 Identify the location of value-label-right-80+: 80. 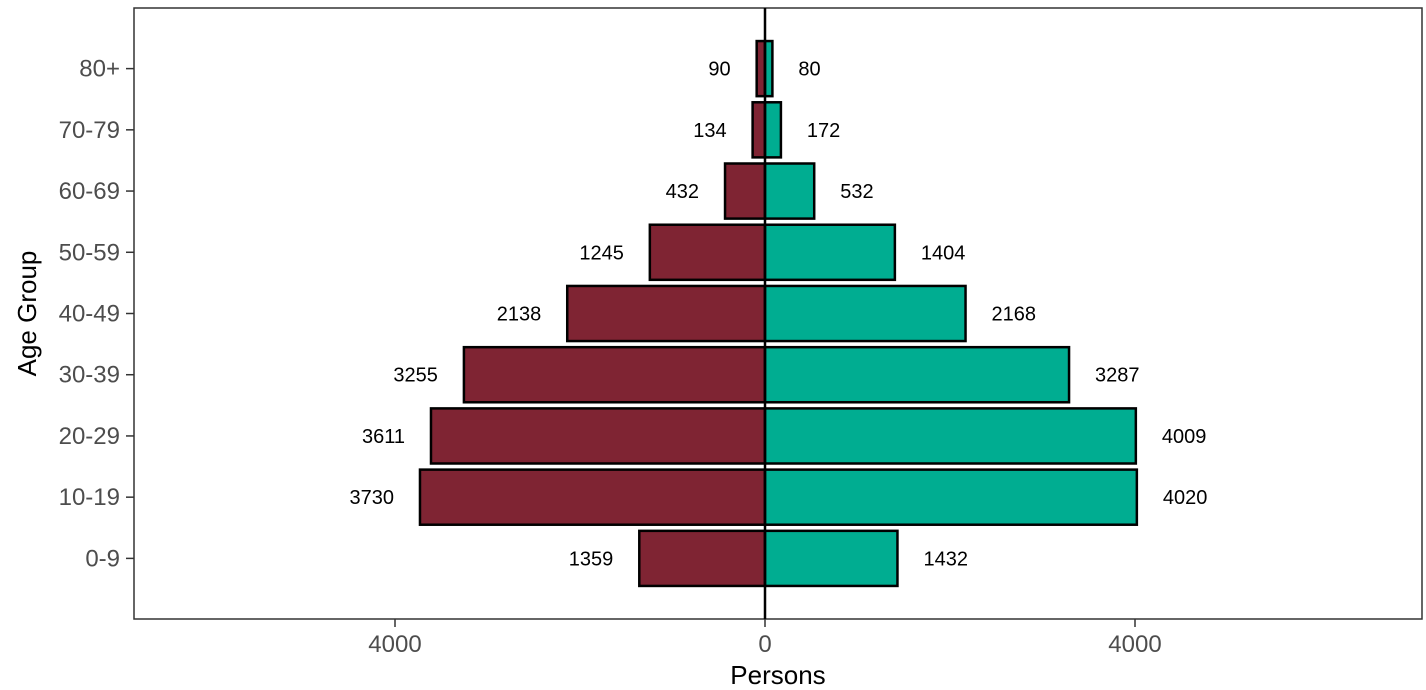
(809, 70).